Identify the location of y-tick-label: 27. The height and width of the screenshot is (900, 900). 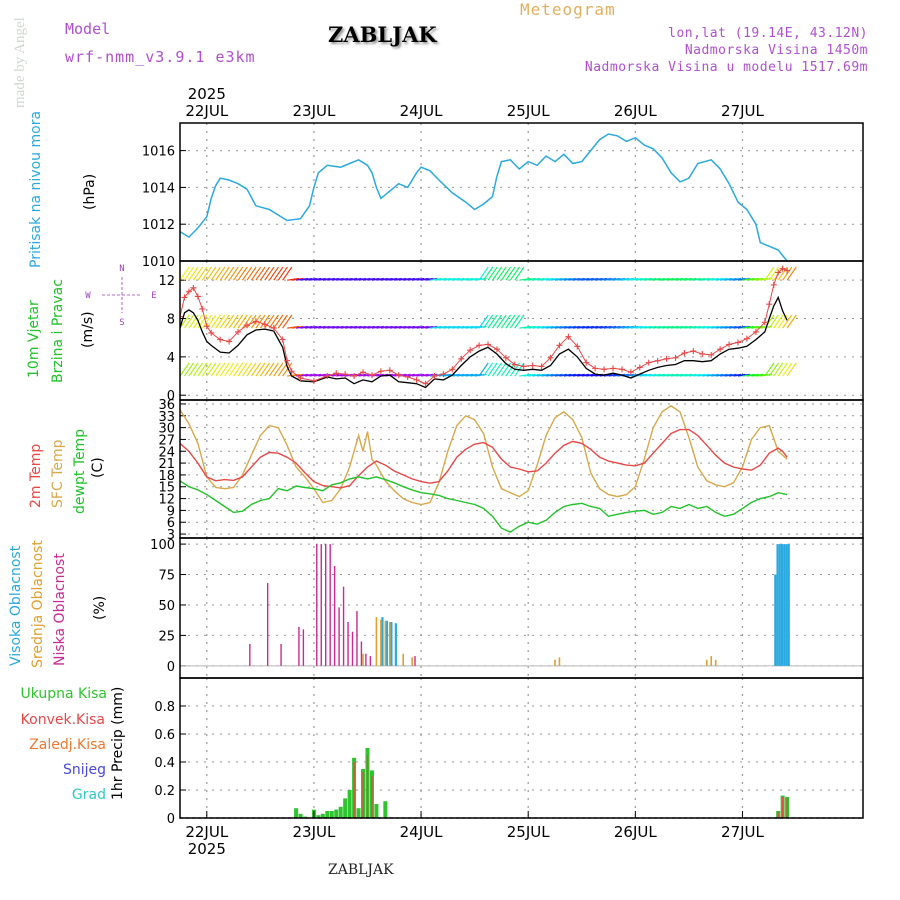
(166, 440).